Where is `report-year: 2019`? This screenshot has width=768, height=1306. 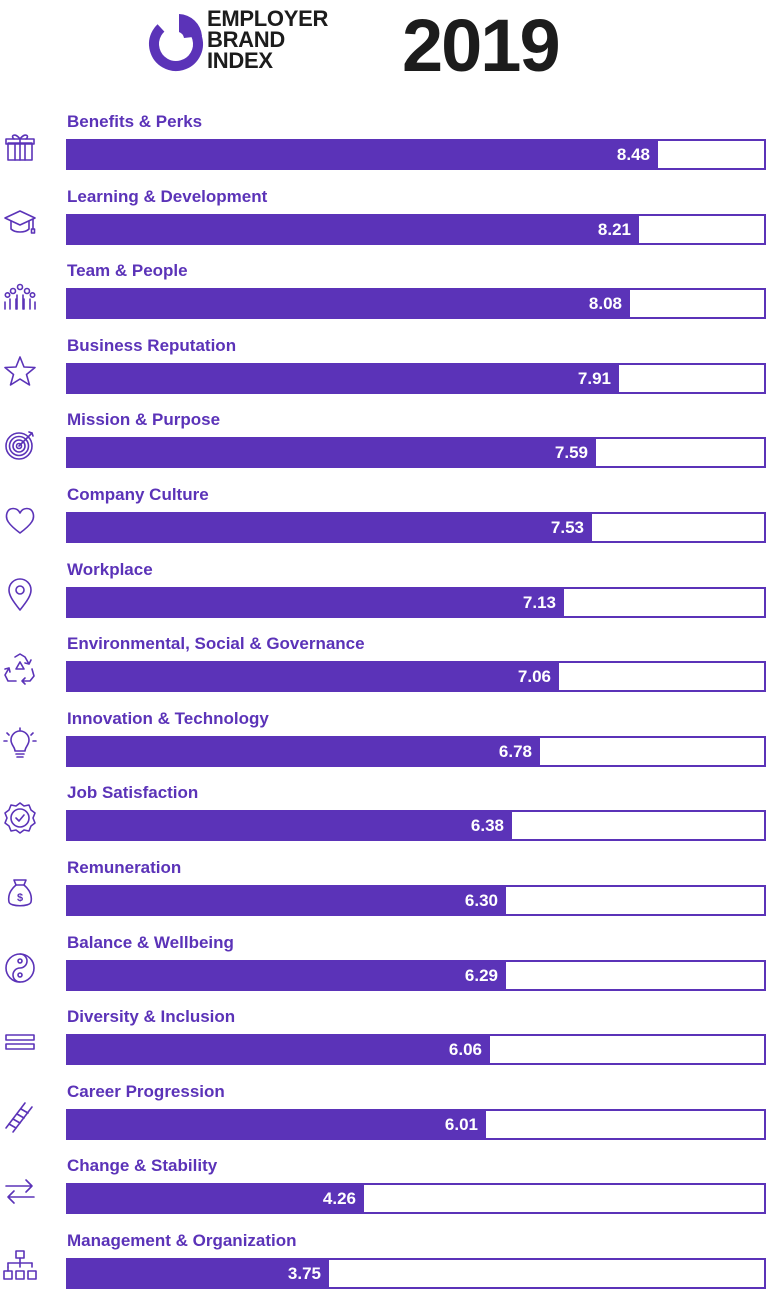
report-year: 2019 is located at coordinates (481, 45).